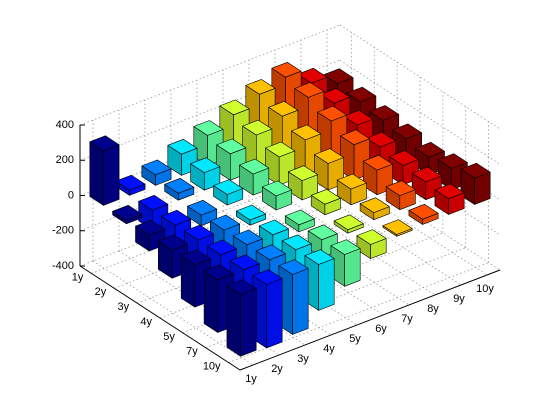 The height and width of the screenshot is (420, 560). Describe the element at coordinates (146, 322) in the screenshot. I see `row-tick-label: 4y` at that location.